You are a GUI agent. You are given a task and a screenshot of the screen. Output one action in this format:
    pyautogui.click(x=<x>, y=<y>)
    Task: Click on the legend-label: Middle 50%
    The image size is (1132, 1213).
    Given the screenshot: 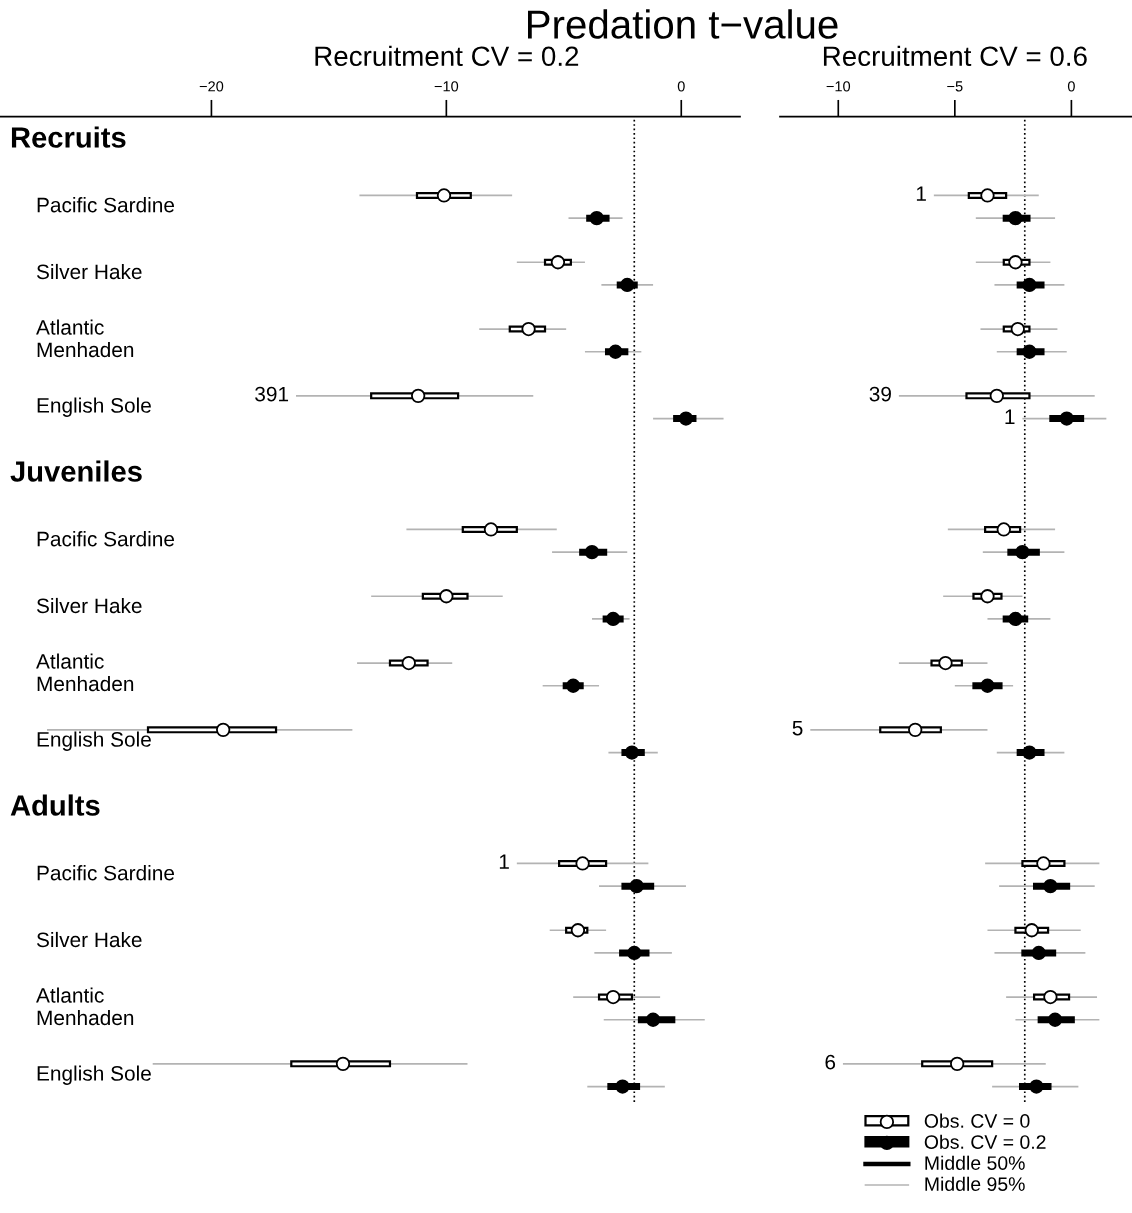 What is the action you would take?
    pyautogui.click(x=975, y=1162)
    